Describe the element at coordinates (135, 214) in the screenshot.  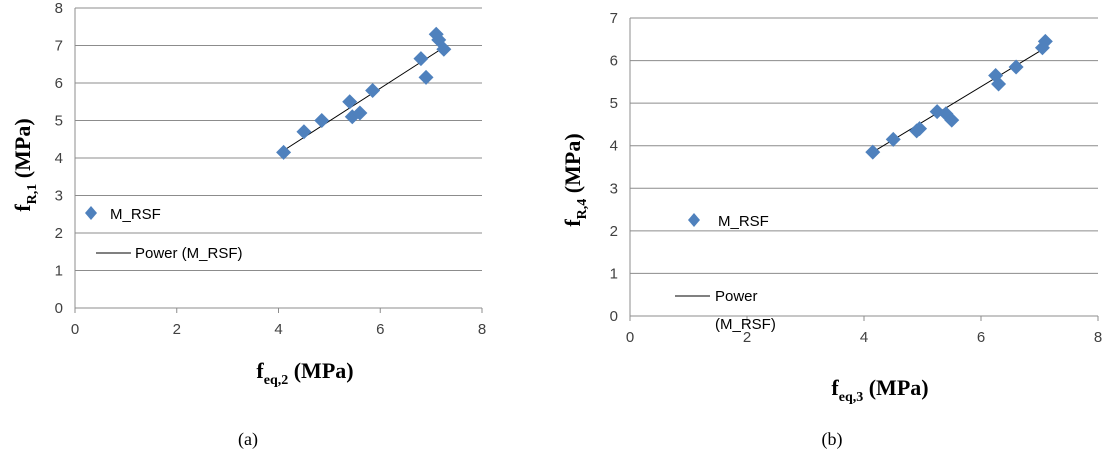
I see `legend-series-label-a: M_RSF` at that location.